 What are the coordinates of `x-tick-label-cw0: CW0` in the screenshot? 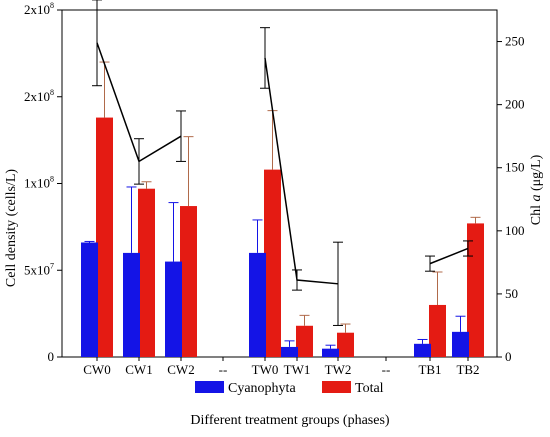 It's located at (96, 369).